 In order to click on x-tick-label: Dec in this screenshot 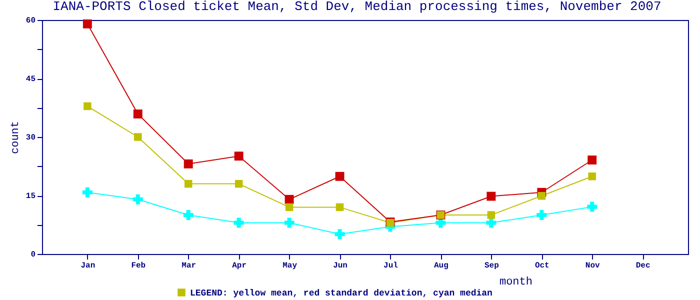, I will do `click(643, 266)`.